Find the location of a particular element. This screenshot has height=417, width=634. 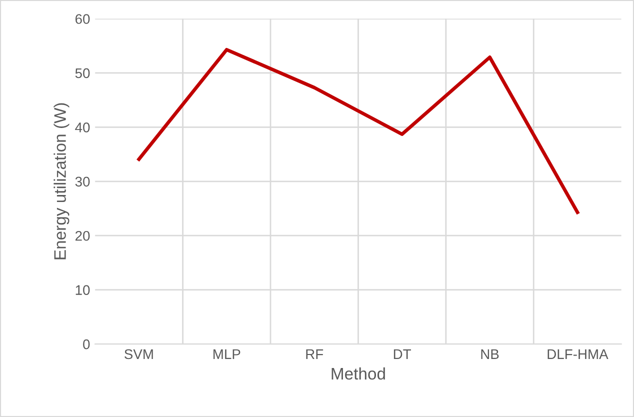

x-tick-label: NB is located at coordinates (490, 354).